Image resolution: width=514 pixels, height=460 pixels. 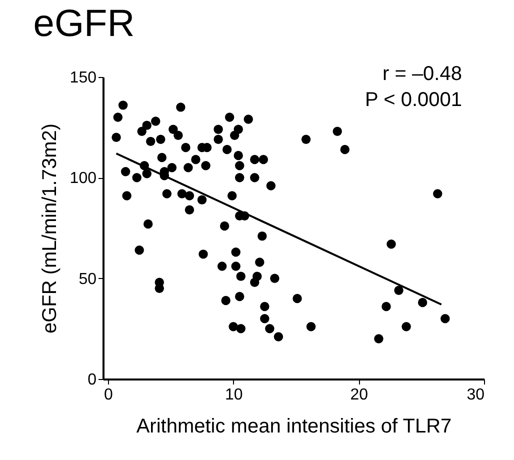 I want to click on y-axis-title: eGFR (mL/min/1.73m2), so click(x=49, y=228).